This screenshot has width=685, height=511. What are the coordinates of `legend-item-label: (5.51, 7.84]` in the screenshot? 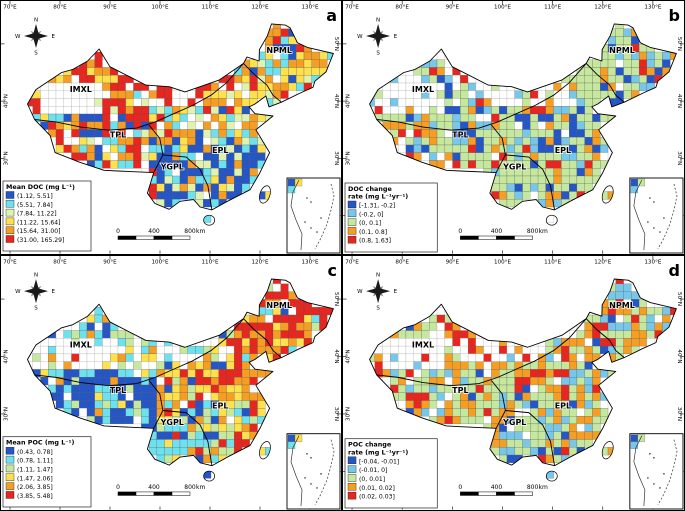 It's located at (35, 205).